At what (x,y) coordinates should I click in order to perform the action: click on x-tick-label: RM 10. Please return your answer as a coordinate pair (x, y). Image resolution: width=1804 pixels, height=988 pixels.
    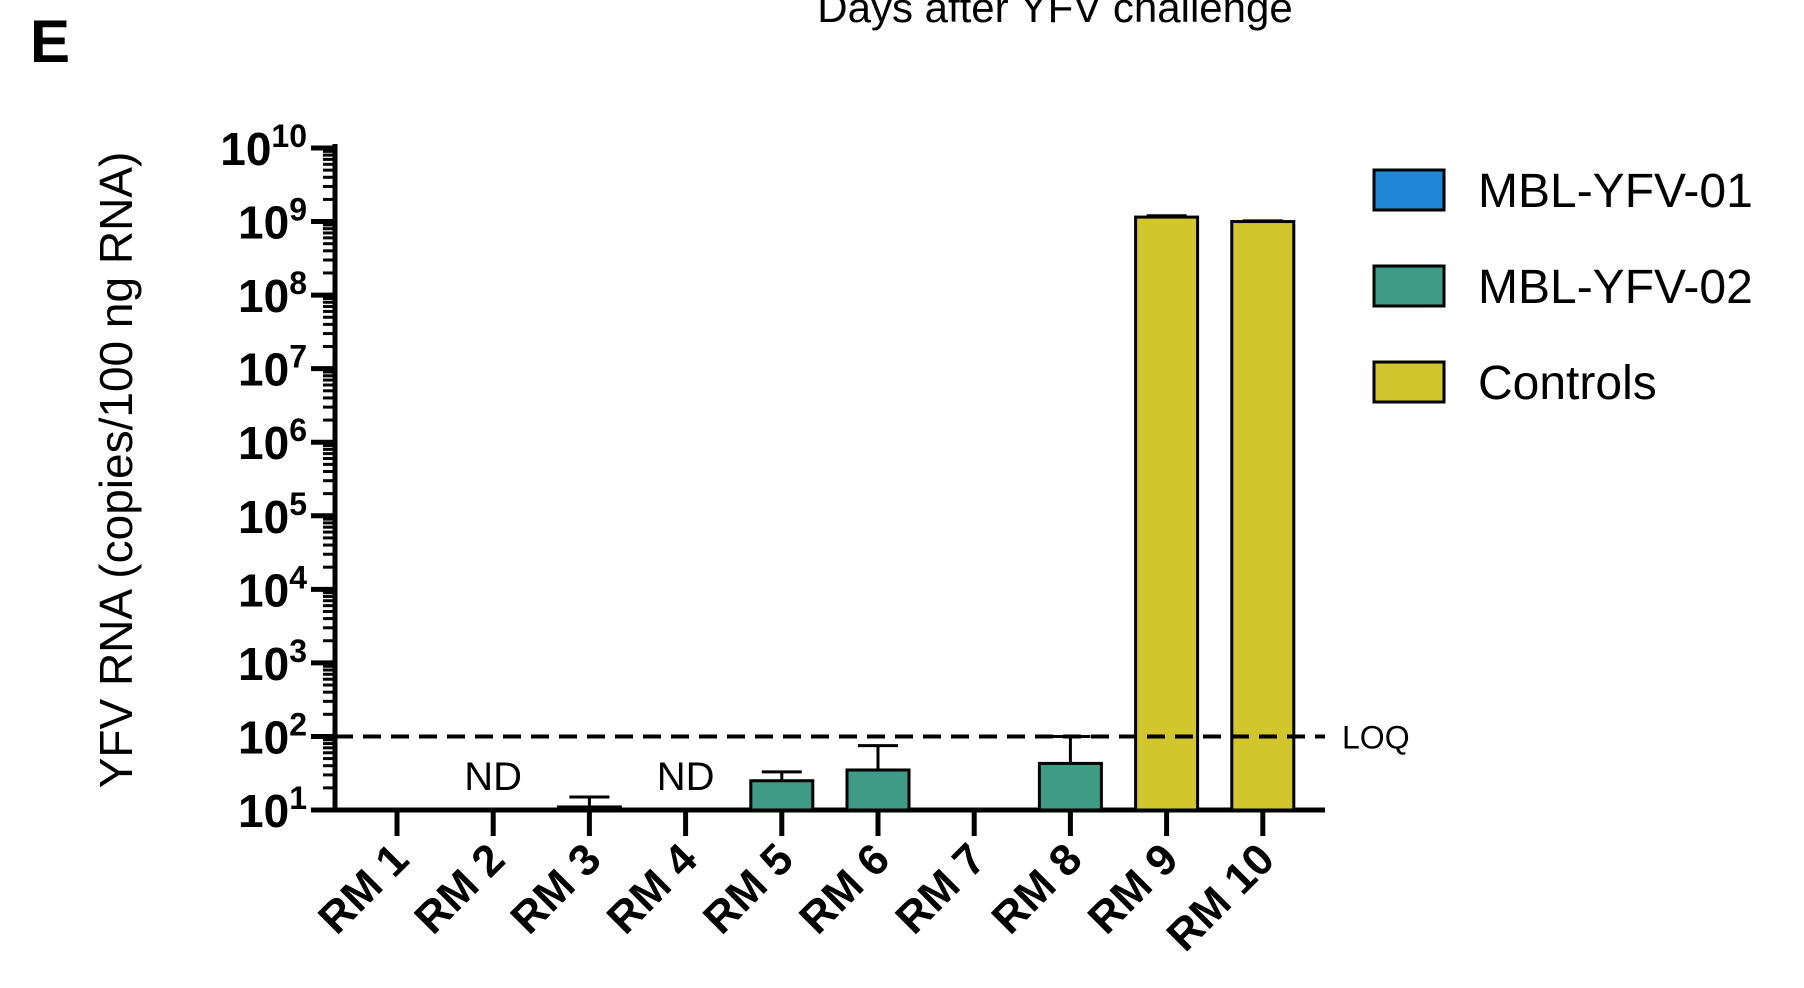
    Looking at the image, I should click on (1221, 897).